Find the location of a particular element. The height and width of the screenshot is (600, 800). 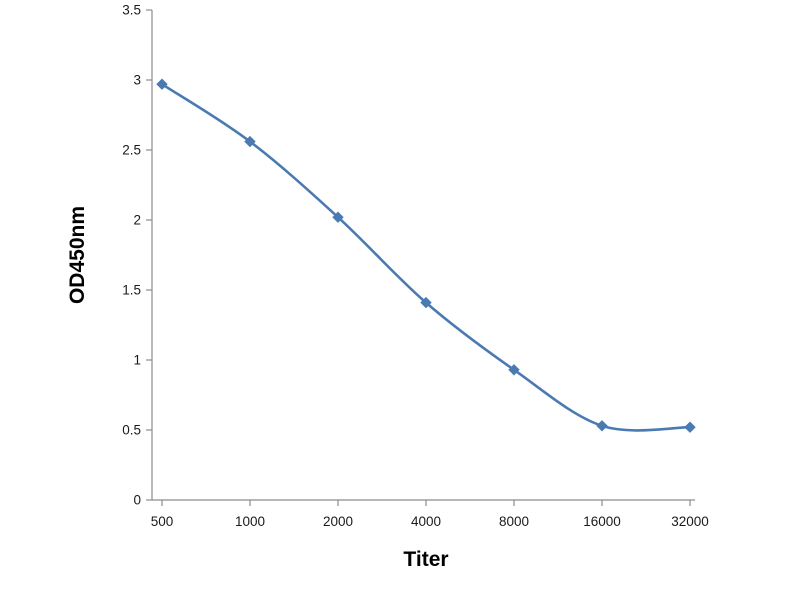

x-tick-label: 4000 is located at coordinates (426, 521).